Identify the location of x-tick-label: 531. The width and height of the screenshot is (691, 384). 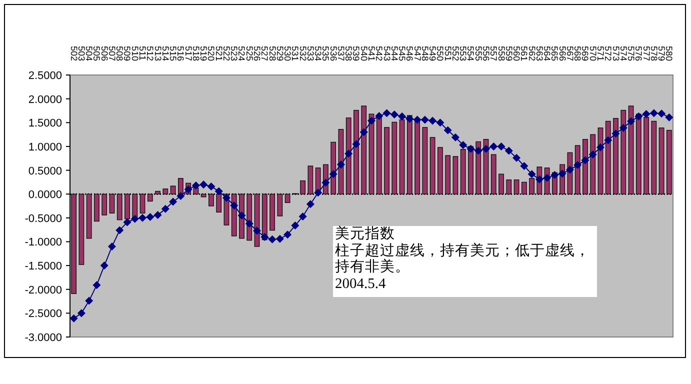
(295, 54).